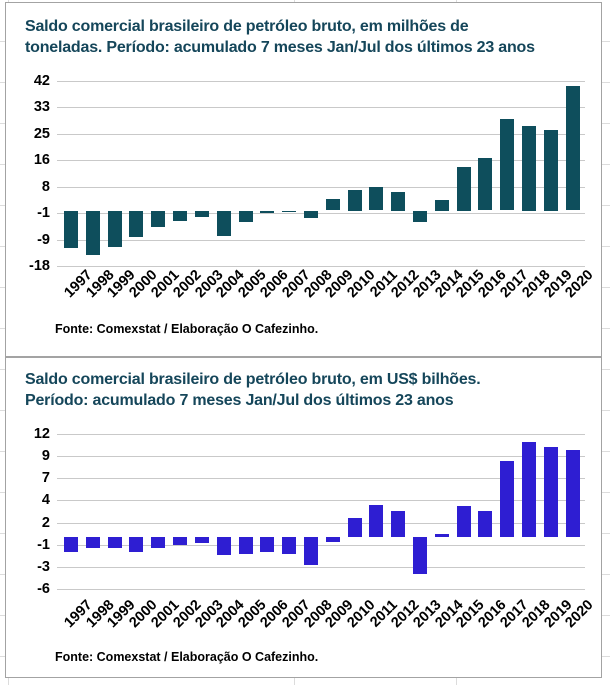 Image resolution: width=610 pixels, height=685 pixels. Describe the element at coordinates (41, 160) in the screenshot. I see `y-axis-tick-label: 16` at that location.